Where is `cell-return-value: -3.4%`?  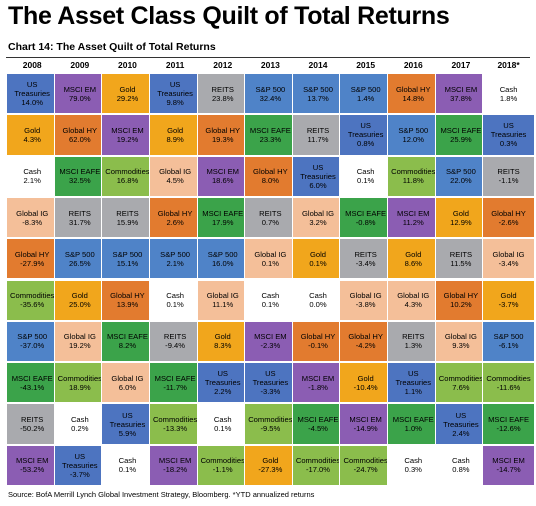 cell-return-value: -3.4% is located at coordinates (508, 263).